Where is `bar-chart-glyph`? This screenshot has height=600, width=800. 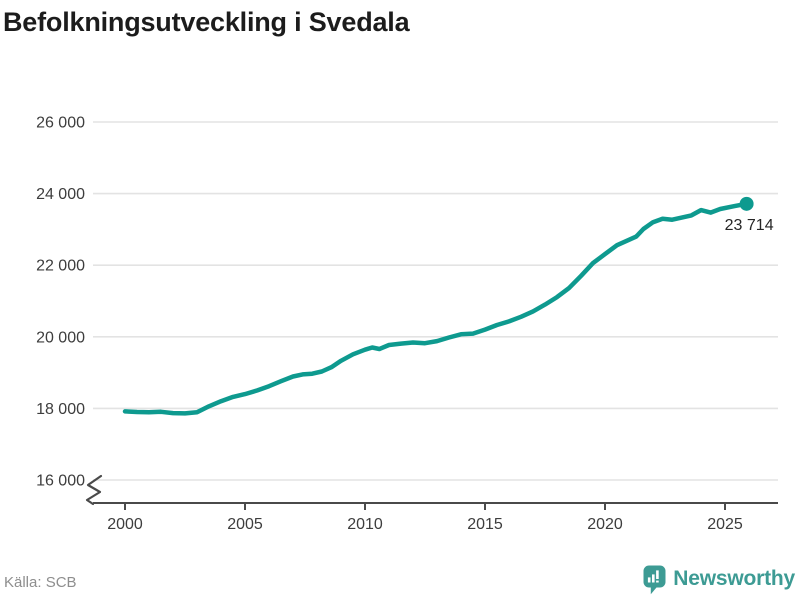 bar-chart-glyph is located at coordinates (653, 576).